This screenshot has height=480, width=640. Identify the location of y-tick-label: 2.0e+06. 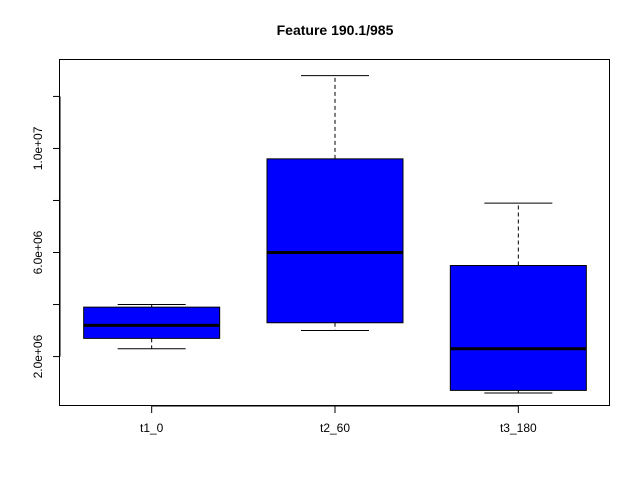
(38, 356).